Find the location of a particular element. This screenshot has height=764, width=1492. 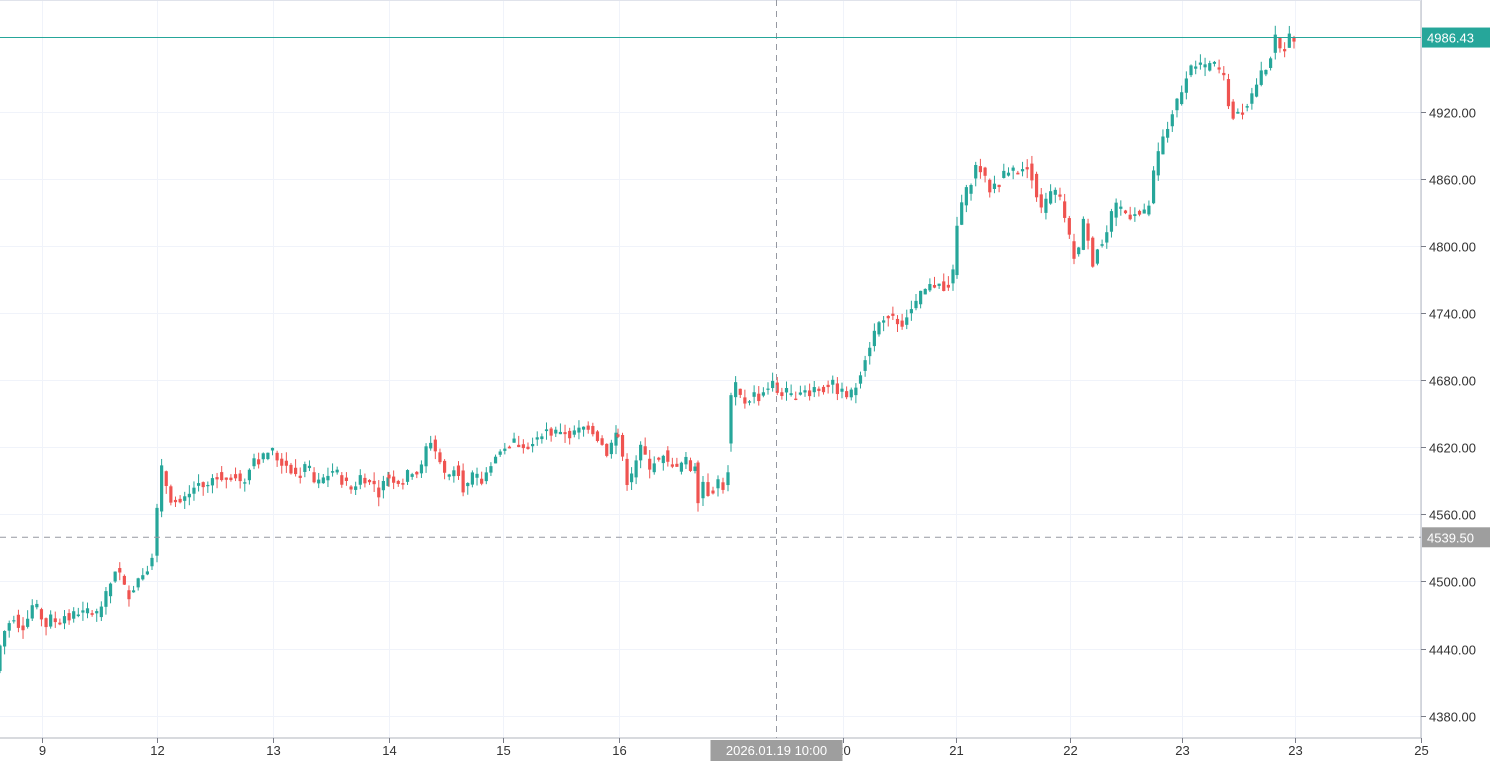

last-price-badge: 4986.43 is located at coordinates (1456, 37).